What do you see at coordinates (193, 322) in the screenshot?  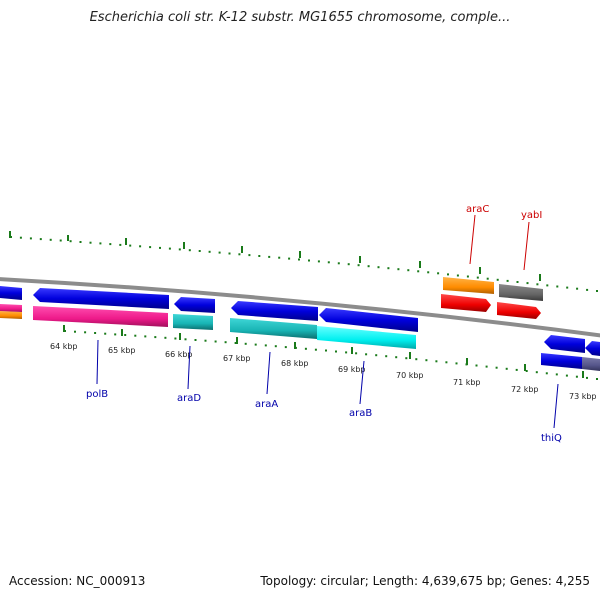 I see `cds-feature-arad` at bounding box center [193, 322].